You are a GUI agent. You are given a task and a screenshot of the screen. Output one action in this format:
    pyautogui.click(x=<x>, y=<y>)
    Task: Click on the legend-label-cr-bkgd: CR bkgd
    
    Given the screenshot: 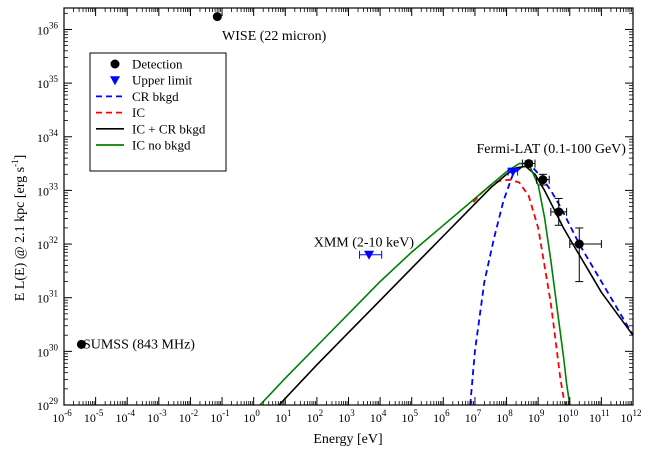 What is the action you would take?
    pyautogui.click(x=155, y=96)
    